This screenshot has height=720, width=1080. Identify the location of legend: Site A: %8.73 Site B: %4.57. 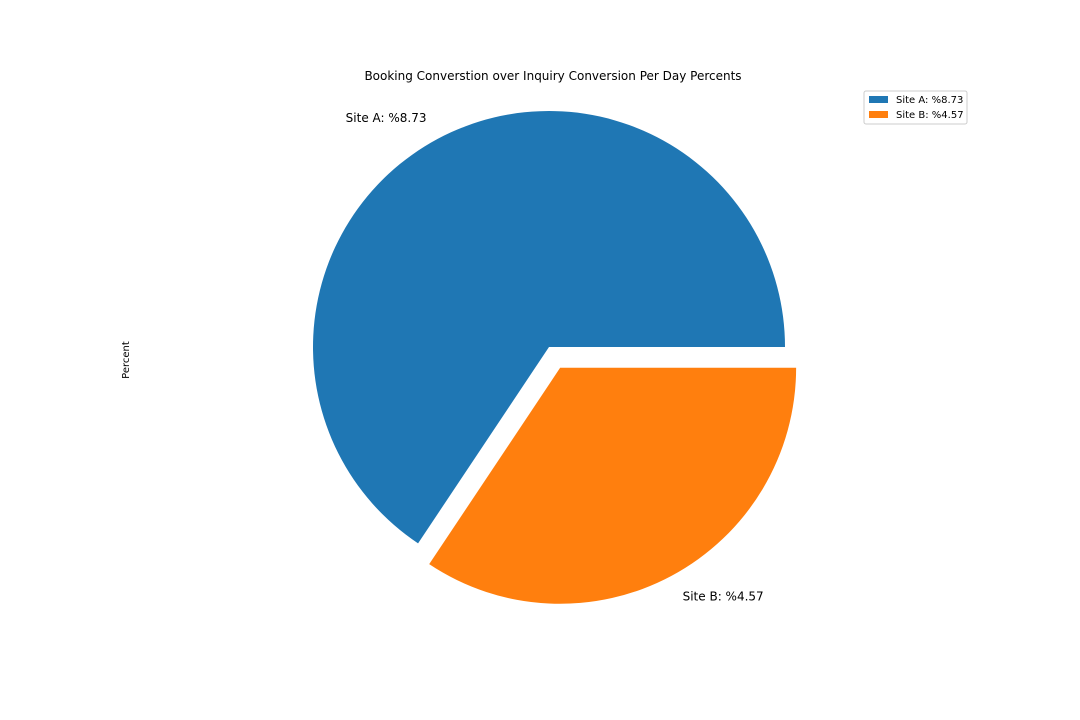
(915, 107).